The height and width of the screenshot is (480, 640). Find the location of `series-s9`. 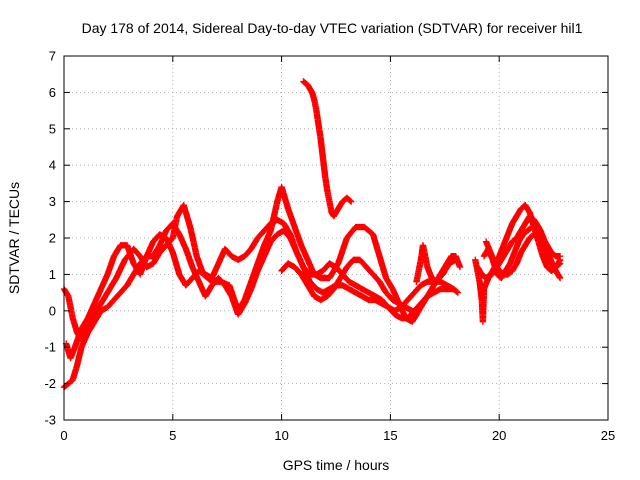

series-s9 is located at coordinates (523, 254).